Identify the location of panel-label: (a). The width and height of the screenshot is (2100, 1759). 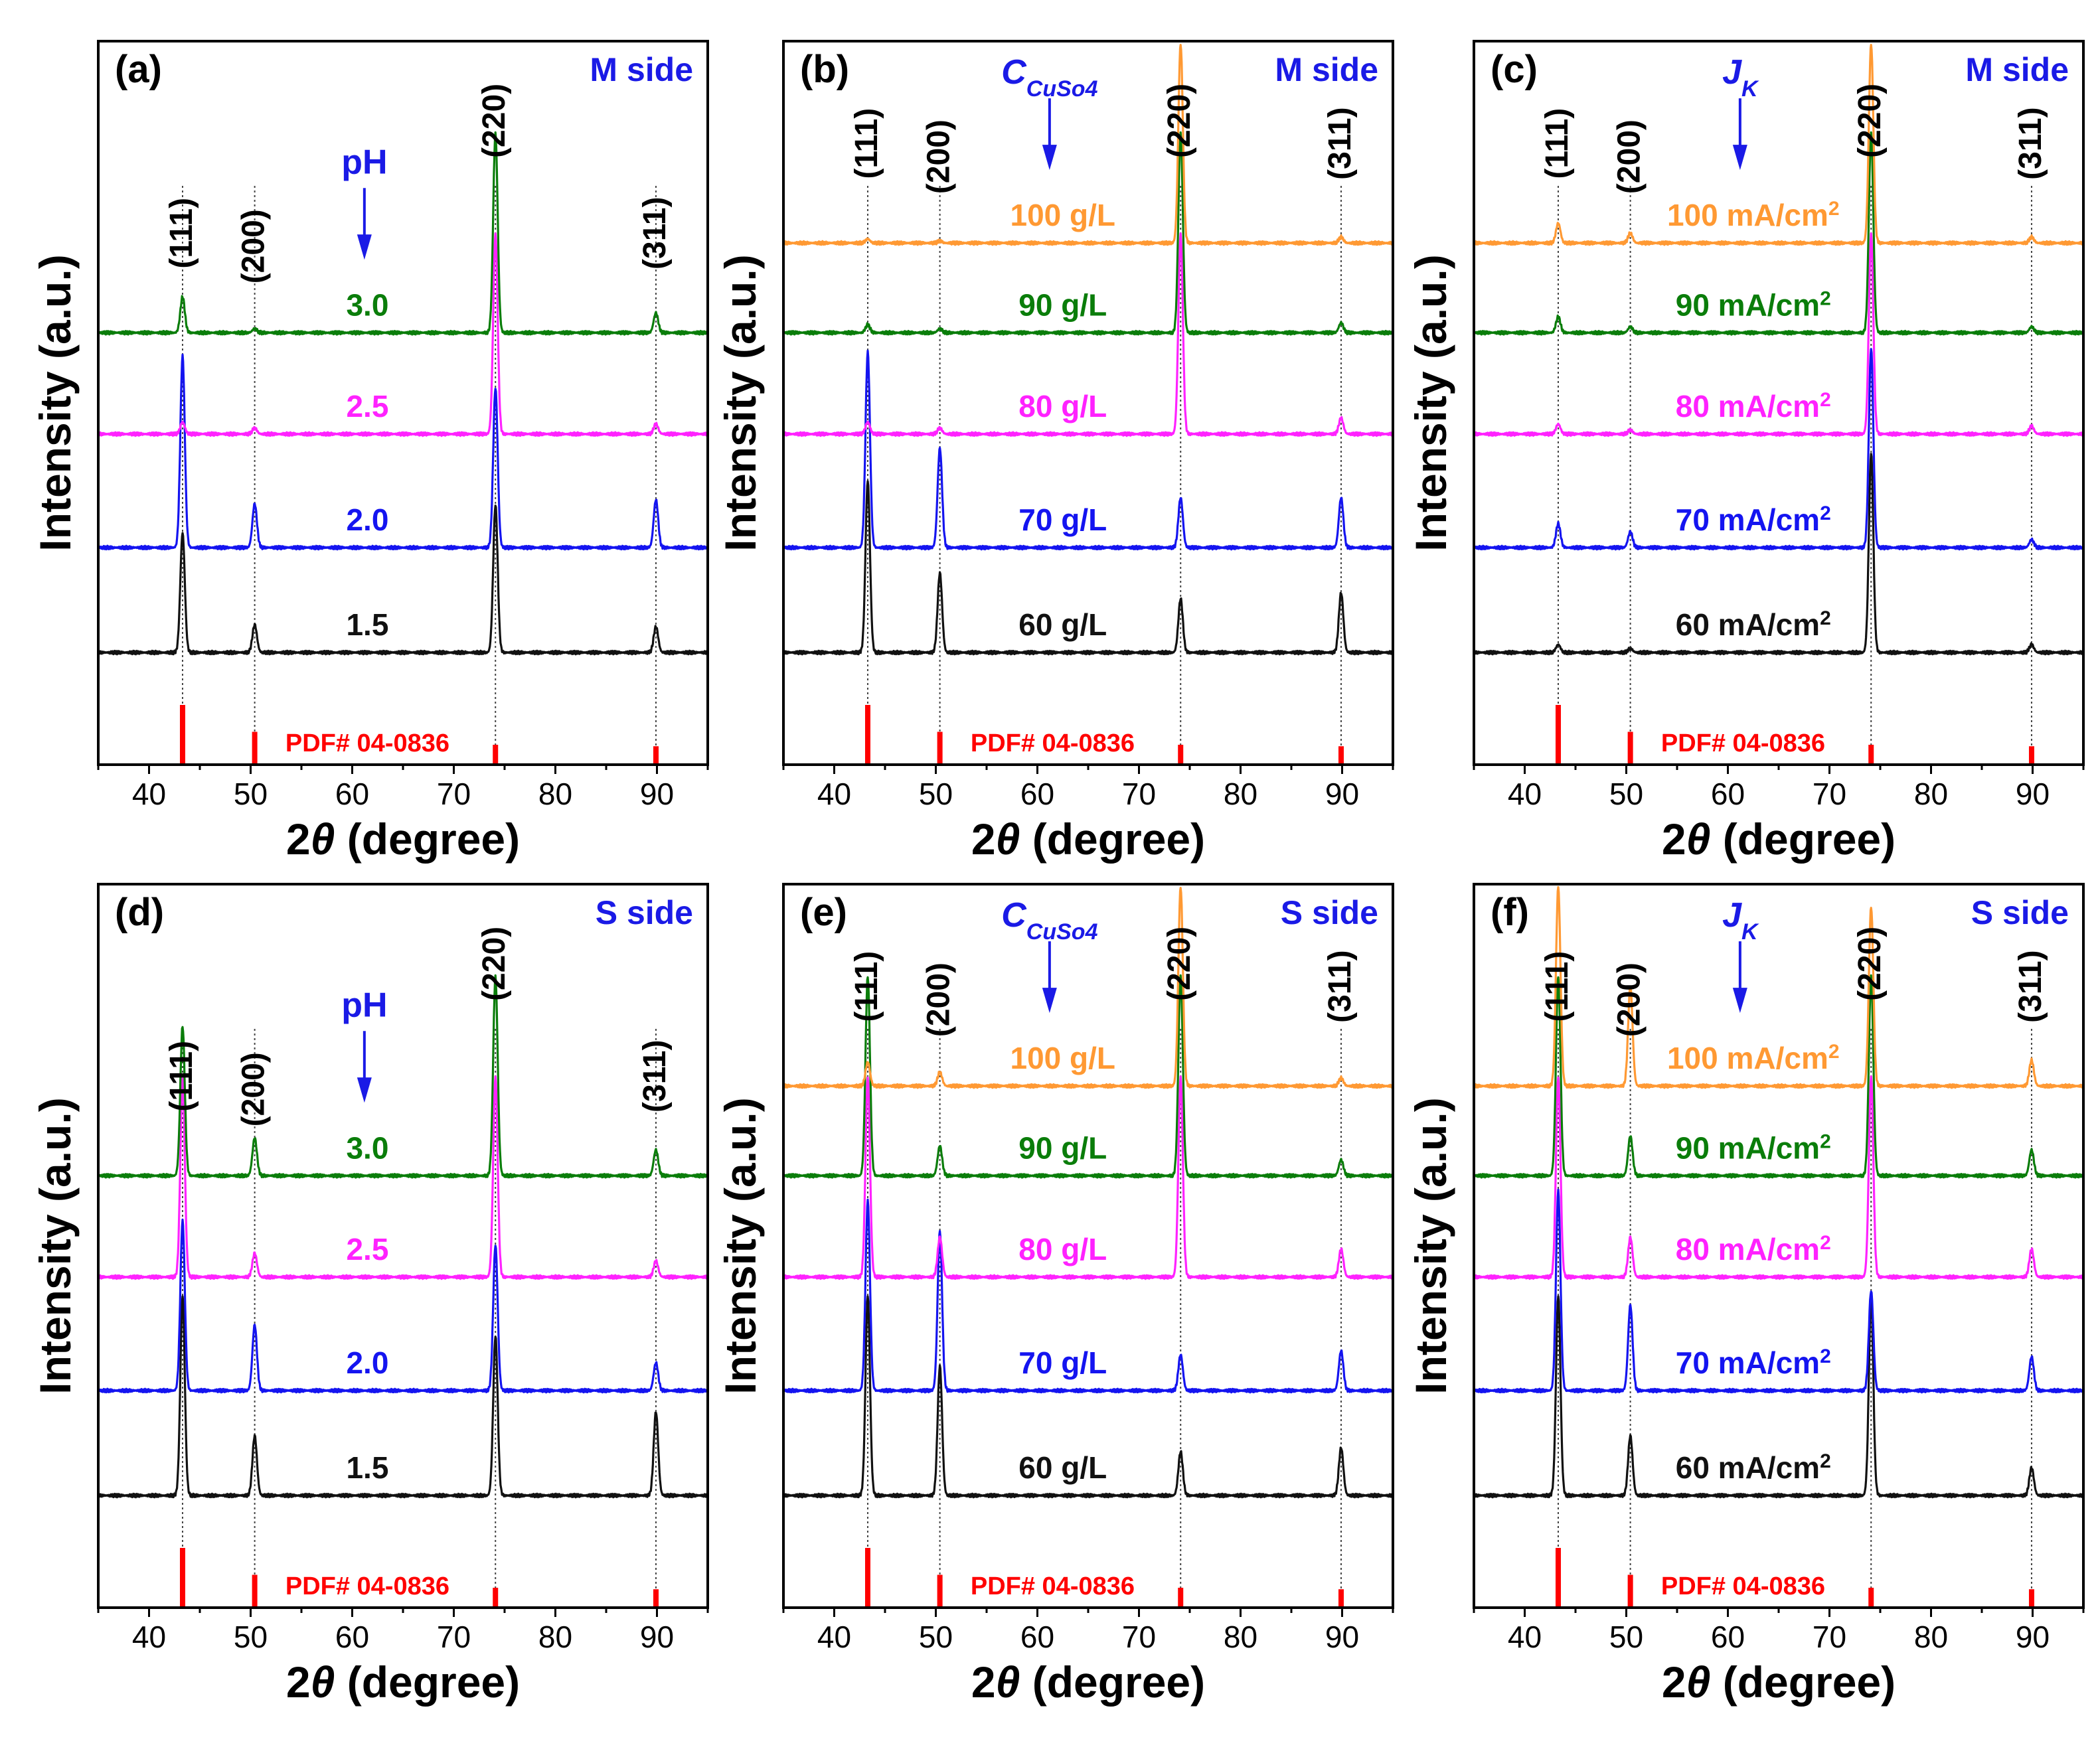
(138, 69).